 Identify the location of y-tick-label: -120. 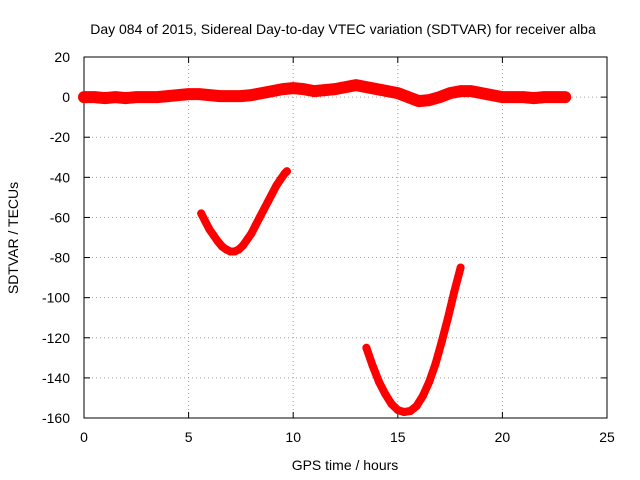
(56, 338).